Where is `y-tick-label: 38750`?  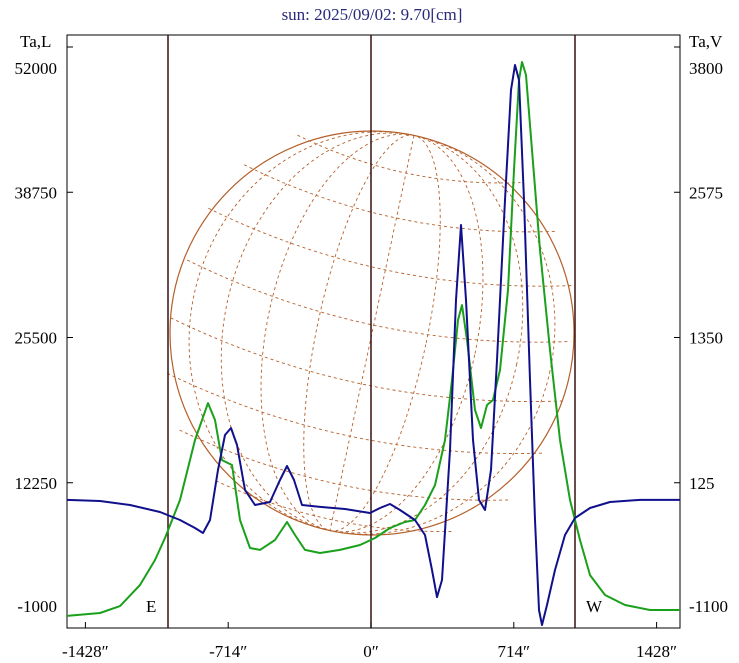
y-tick-label: 38750 is located at coordinates (36, 192).